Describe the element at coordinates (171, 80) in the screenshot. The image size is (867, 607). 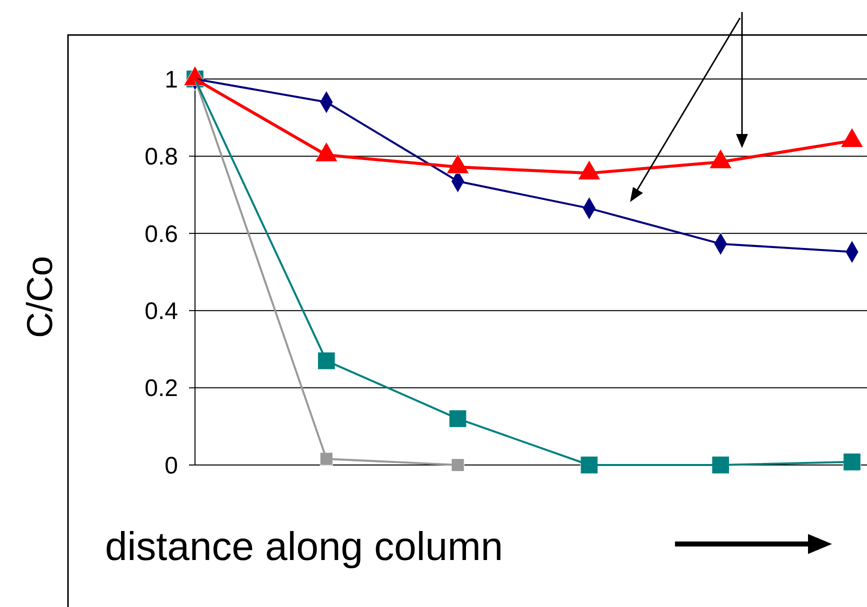
I see `y-tick-label: 1` at that location.